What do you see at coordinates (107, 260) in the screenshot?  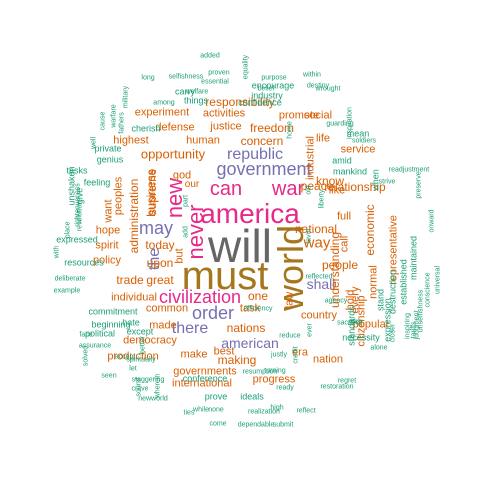 I see `cloud-word: policy` at bounding box center [107, 260].